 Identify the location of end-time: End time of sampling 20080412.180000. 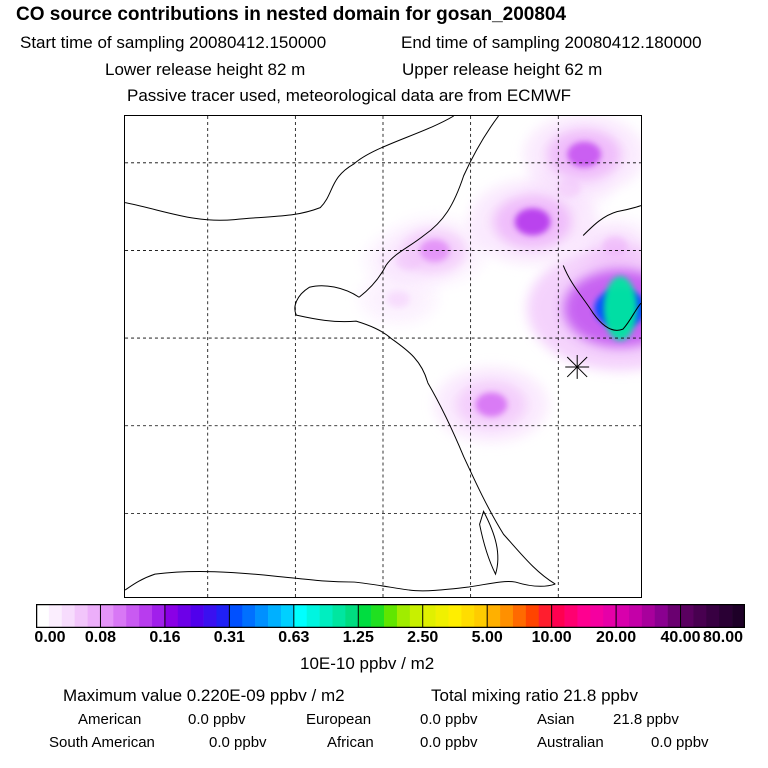
(551, 42).